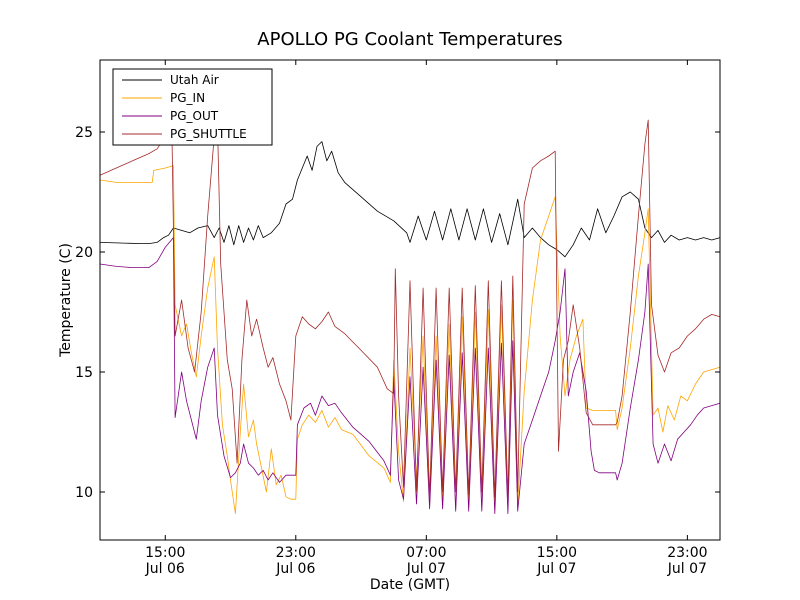  I want to click on y-tick-label: 20, so click(84, 253).